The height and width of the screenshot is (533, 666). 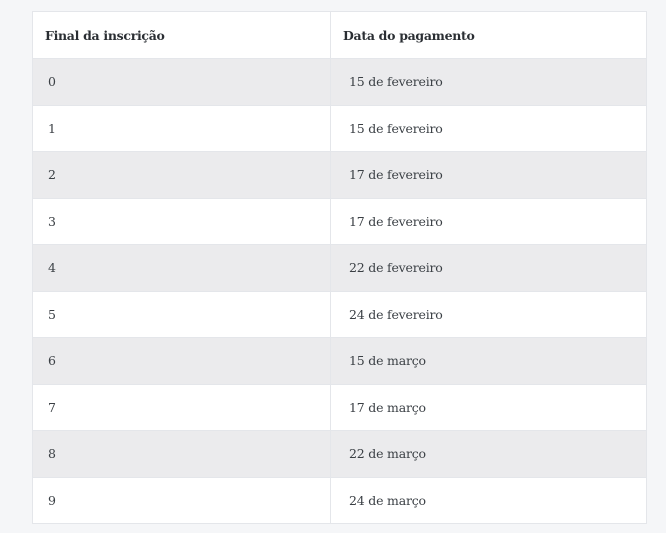 What do you see at coordinates (488, 500) in the screenshot?
I see `cell-date: 24 de março` at bounding box center [488, 500].